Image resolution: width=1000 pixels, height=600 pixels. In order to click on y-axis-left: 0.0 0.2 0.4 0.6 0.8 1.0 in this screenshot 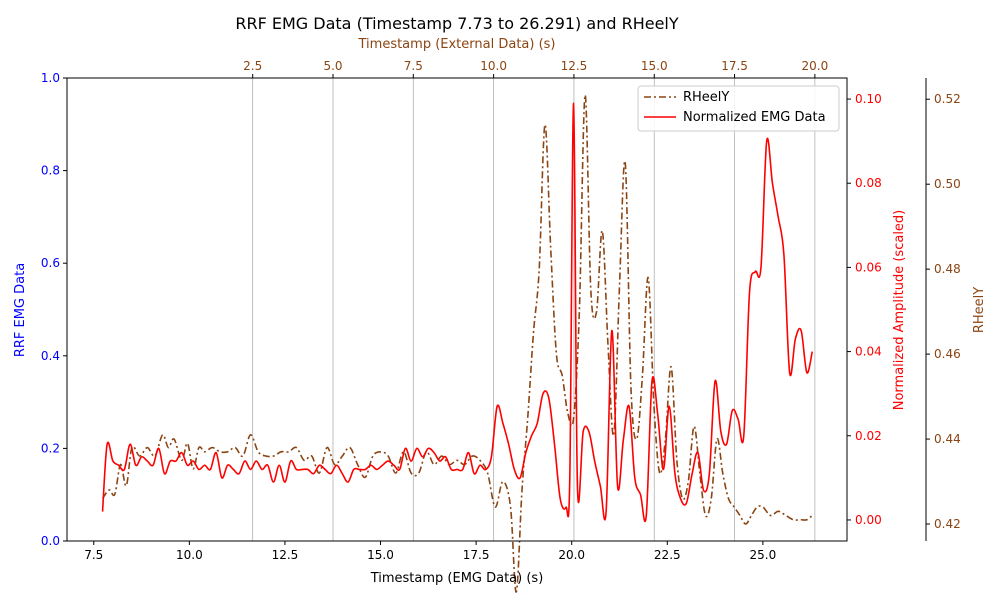, I will do `click(54, 309)`.